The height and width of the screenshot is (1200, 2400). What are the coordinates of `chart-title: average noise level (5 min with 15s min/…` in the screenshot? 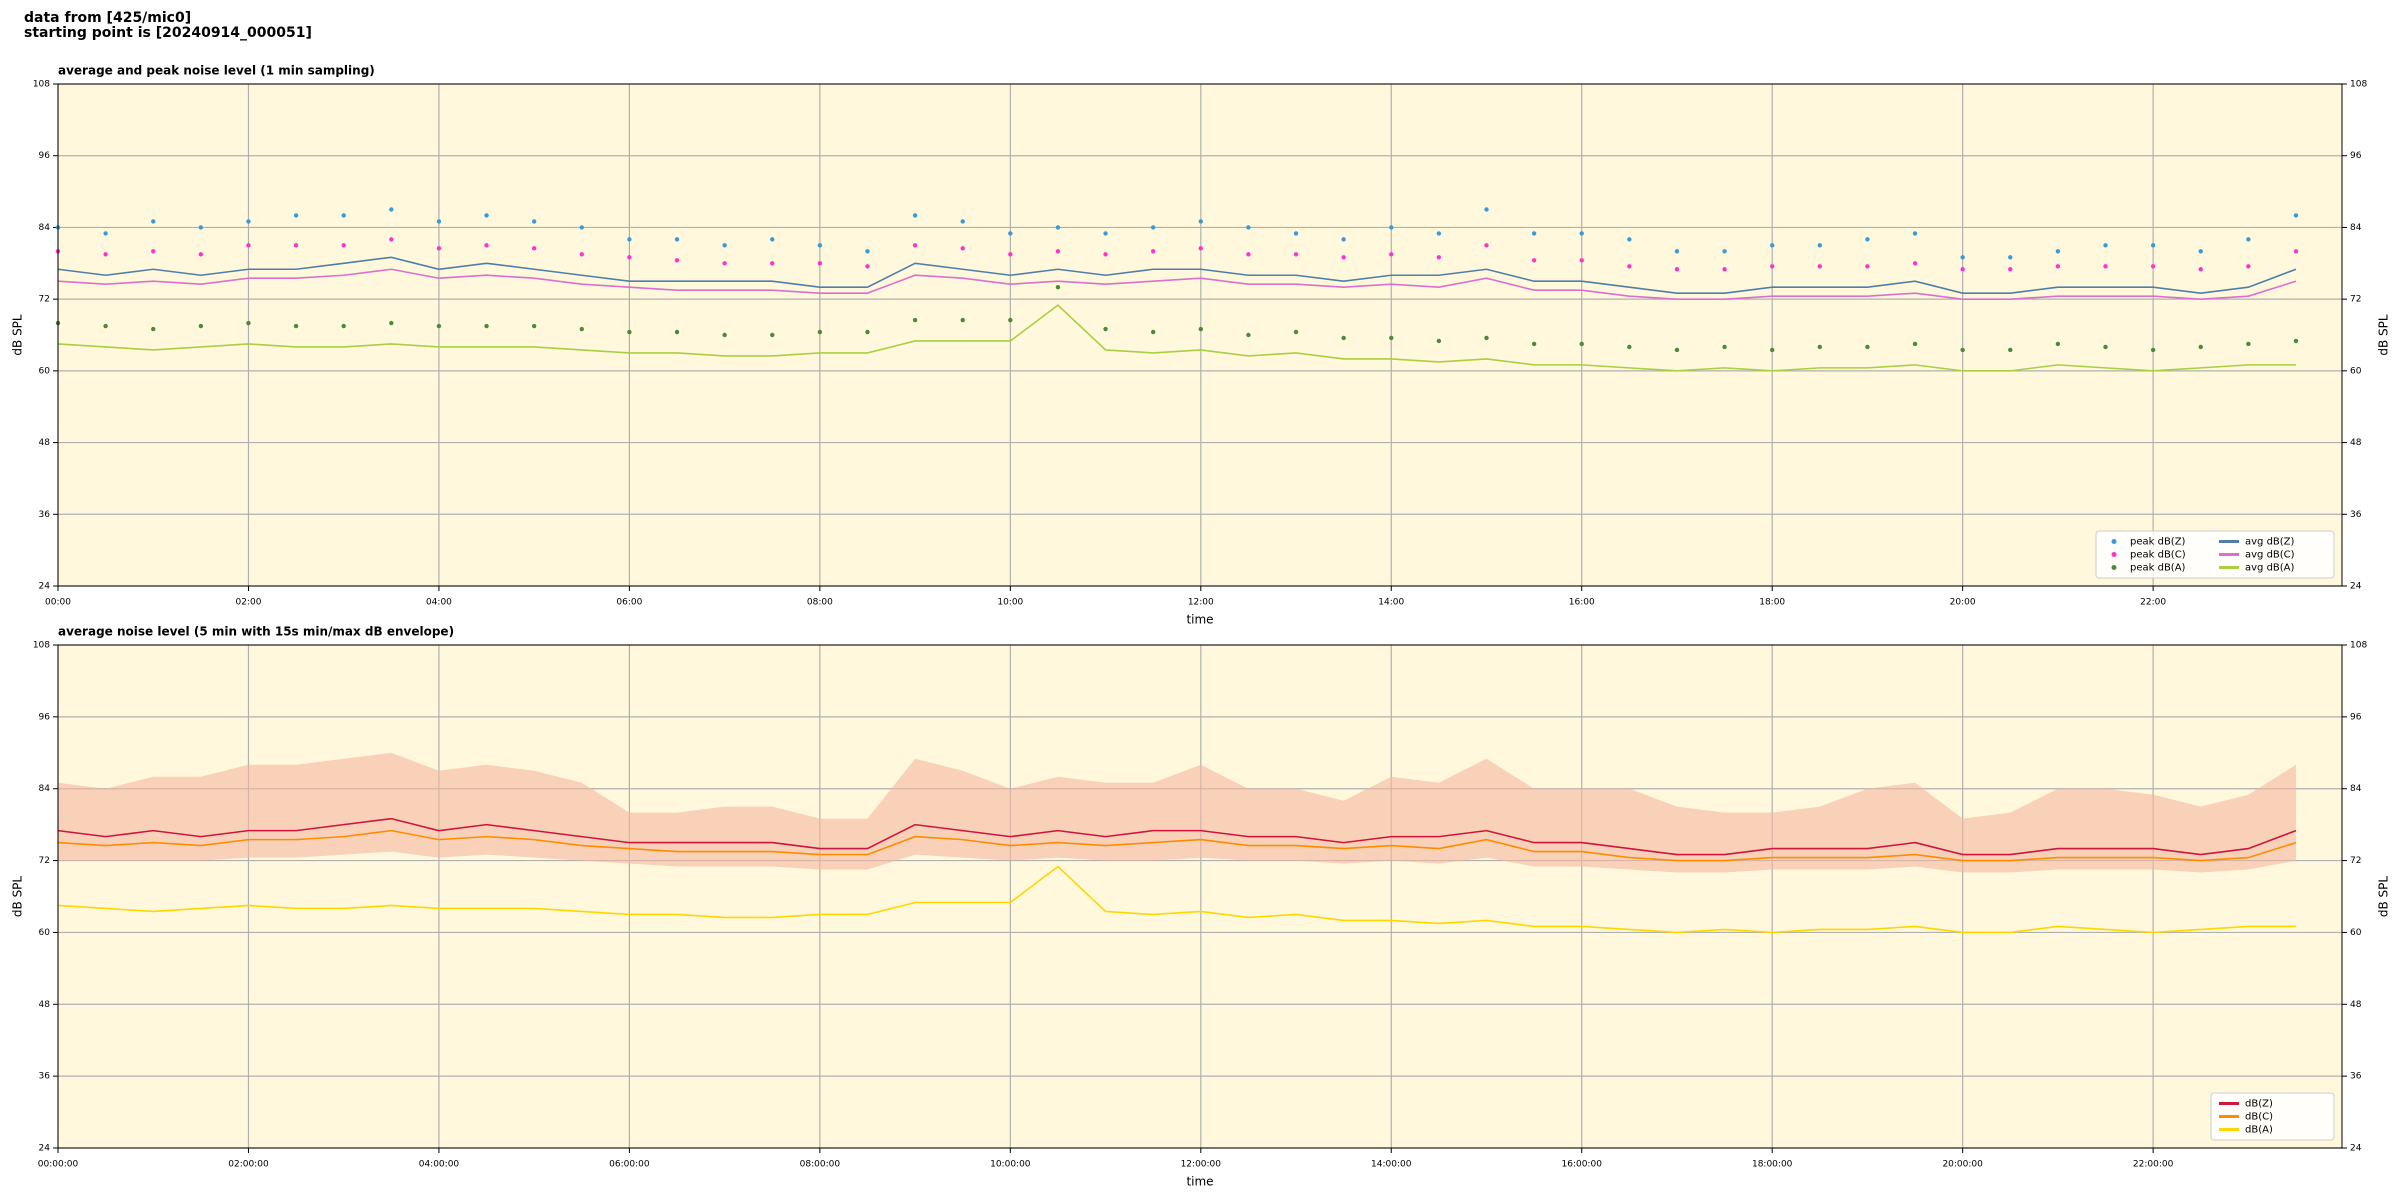 It's located at (256, 632).